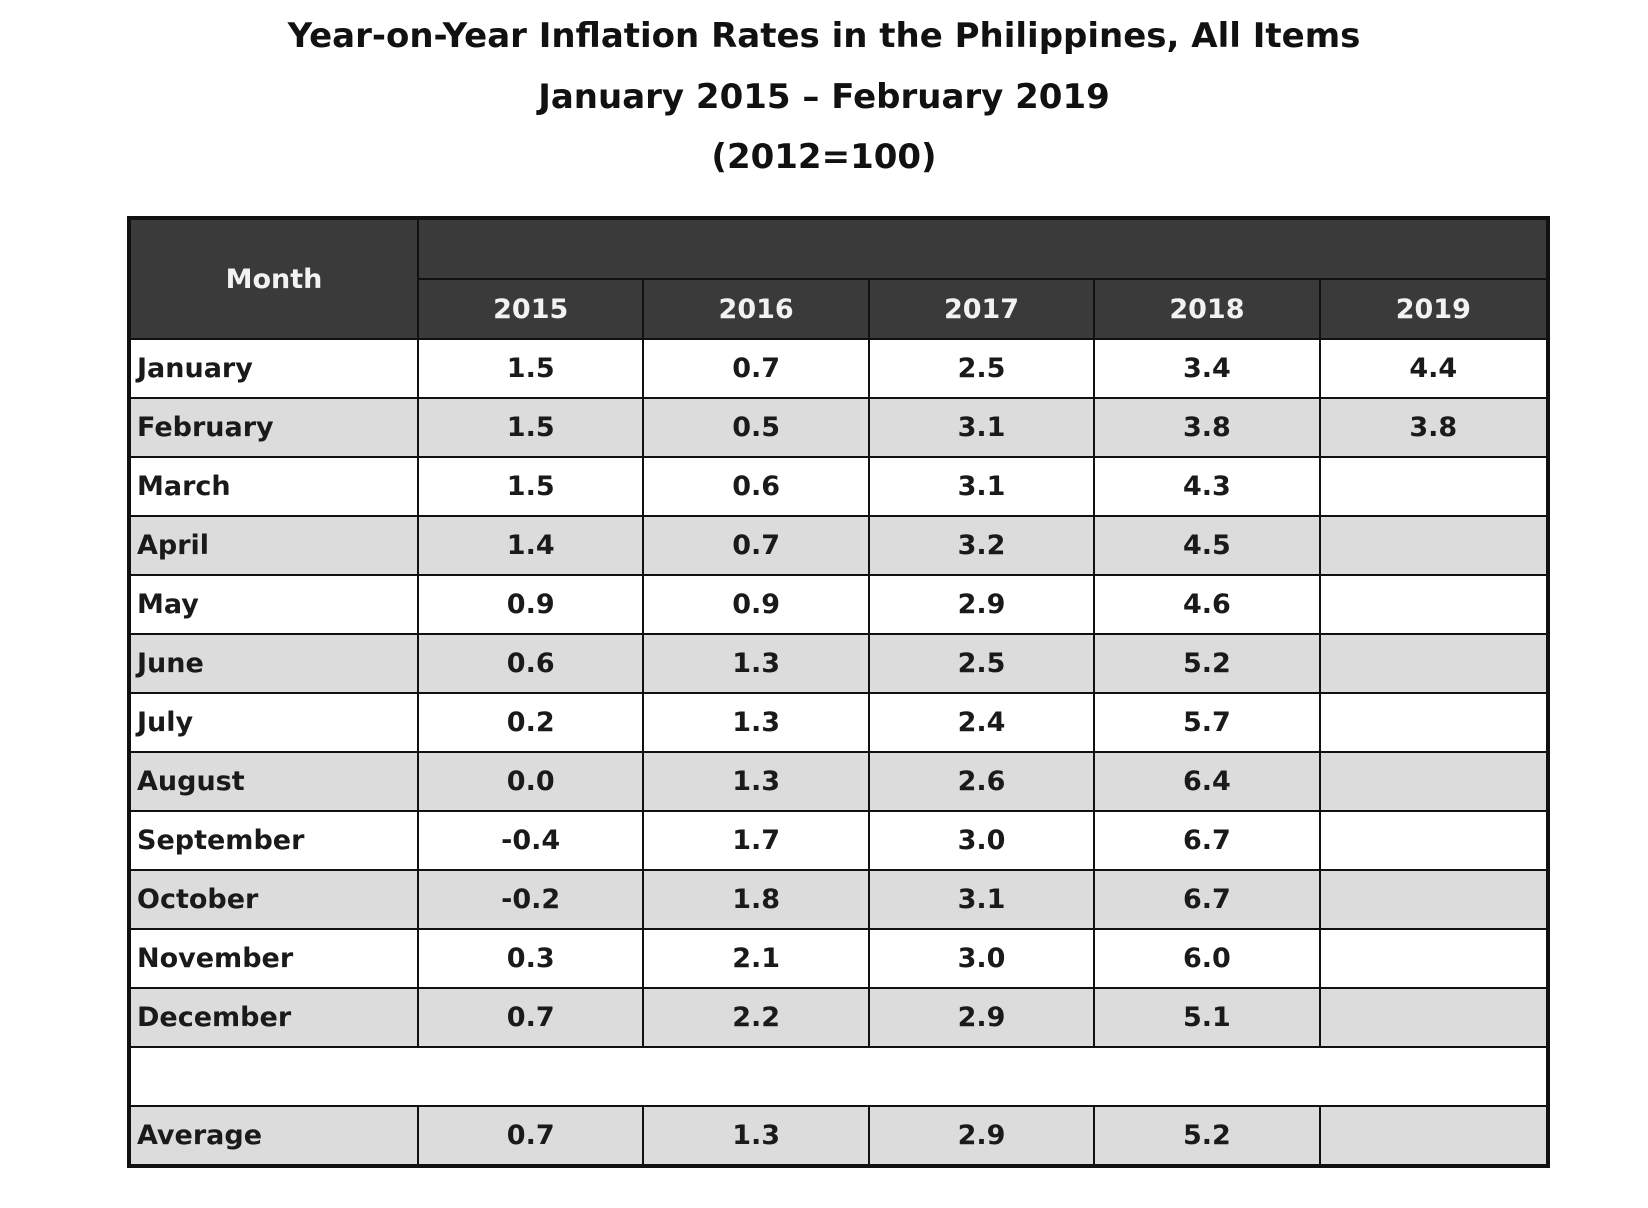  Describe the element at coordinates (273, 486) in the screenshot. I see `month-cell: March` at that location.